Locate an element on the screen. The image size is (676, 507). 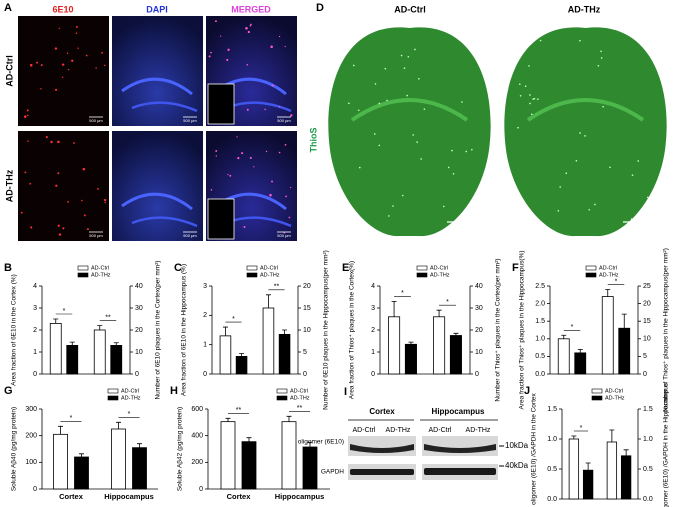
tick-label: 3 is located at coordinates (35, 308).